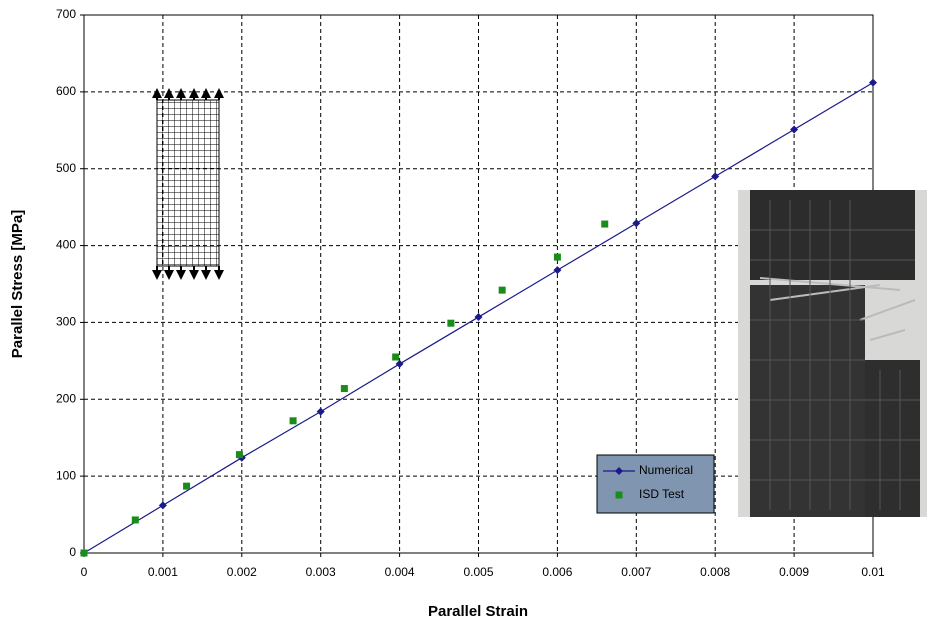 This screenshot has width=927, height=625. I want to click on legend-label: ISD Test, so click(662, 494).